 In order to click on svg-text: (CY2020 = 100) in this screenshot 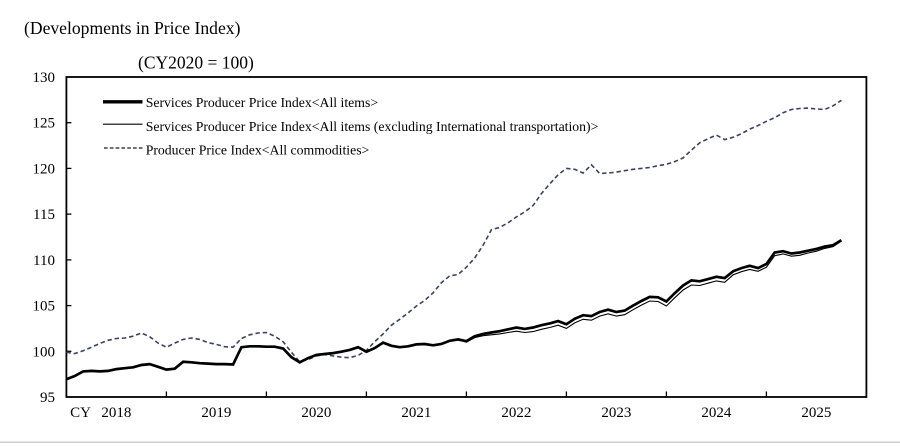, I will do `click(196, 63)`.